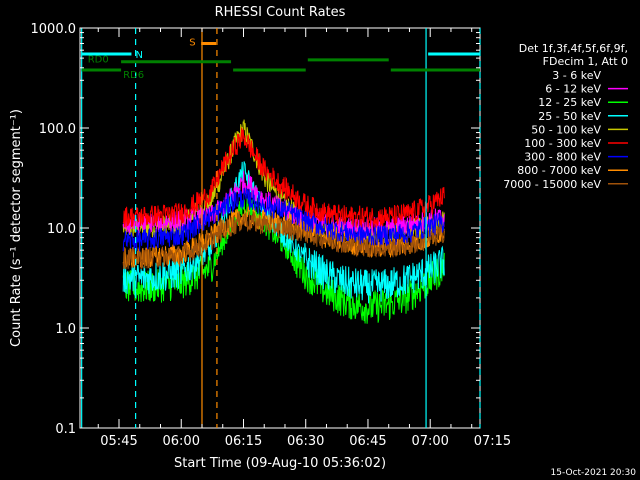 This screenshot has height=480, width=640. What do you see at coordinates (559, 170) in the screenshot?
I see `legend-entry-label: 800 - 7000 keV` at bounding box center [559, 170].